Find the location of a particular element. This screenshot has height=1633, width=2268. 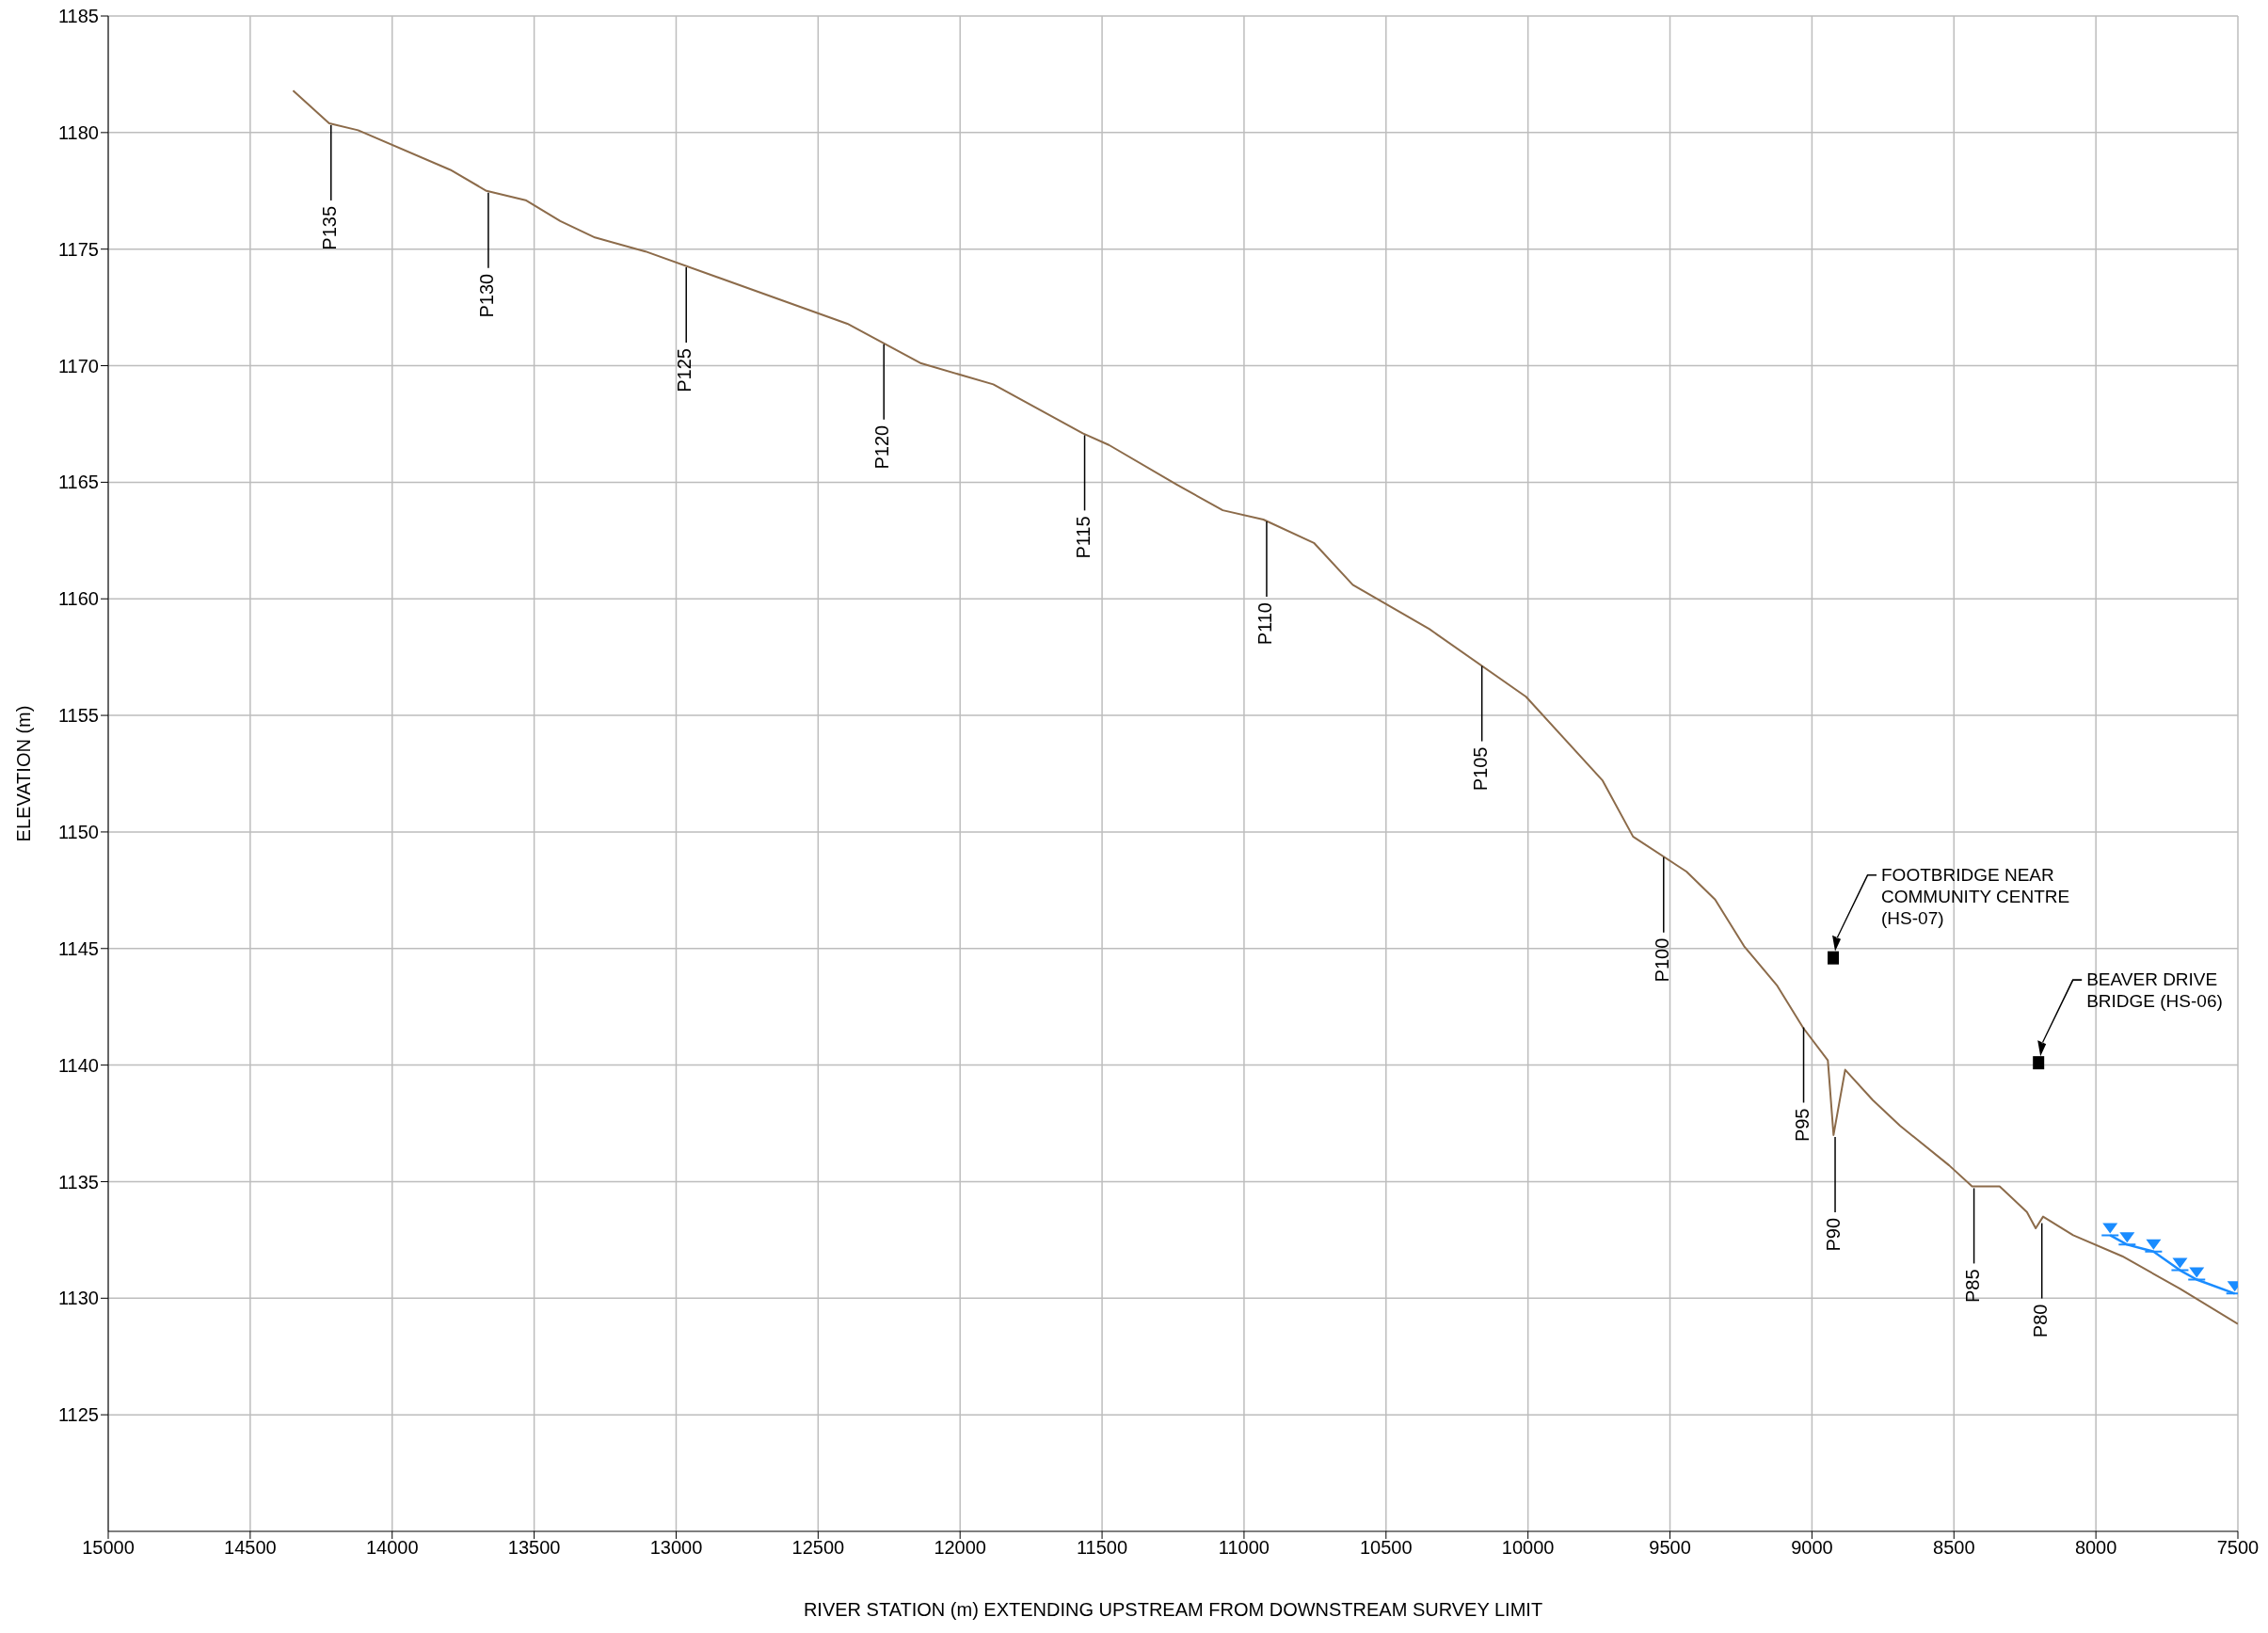

annotation: FOOTBRIDGE NEAR COMMUNITY CENTRE (HS-07) is located at coordinates (1975, 896).